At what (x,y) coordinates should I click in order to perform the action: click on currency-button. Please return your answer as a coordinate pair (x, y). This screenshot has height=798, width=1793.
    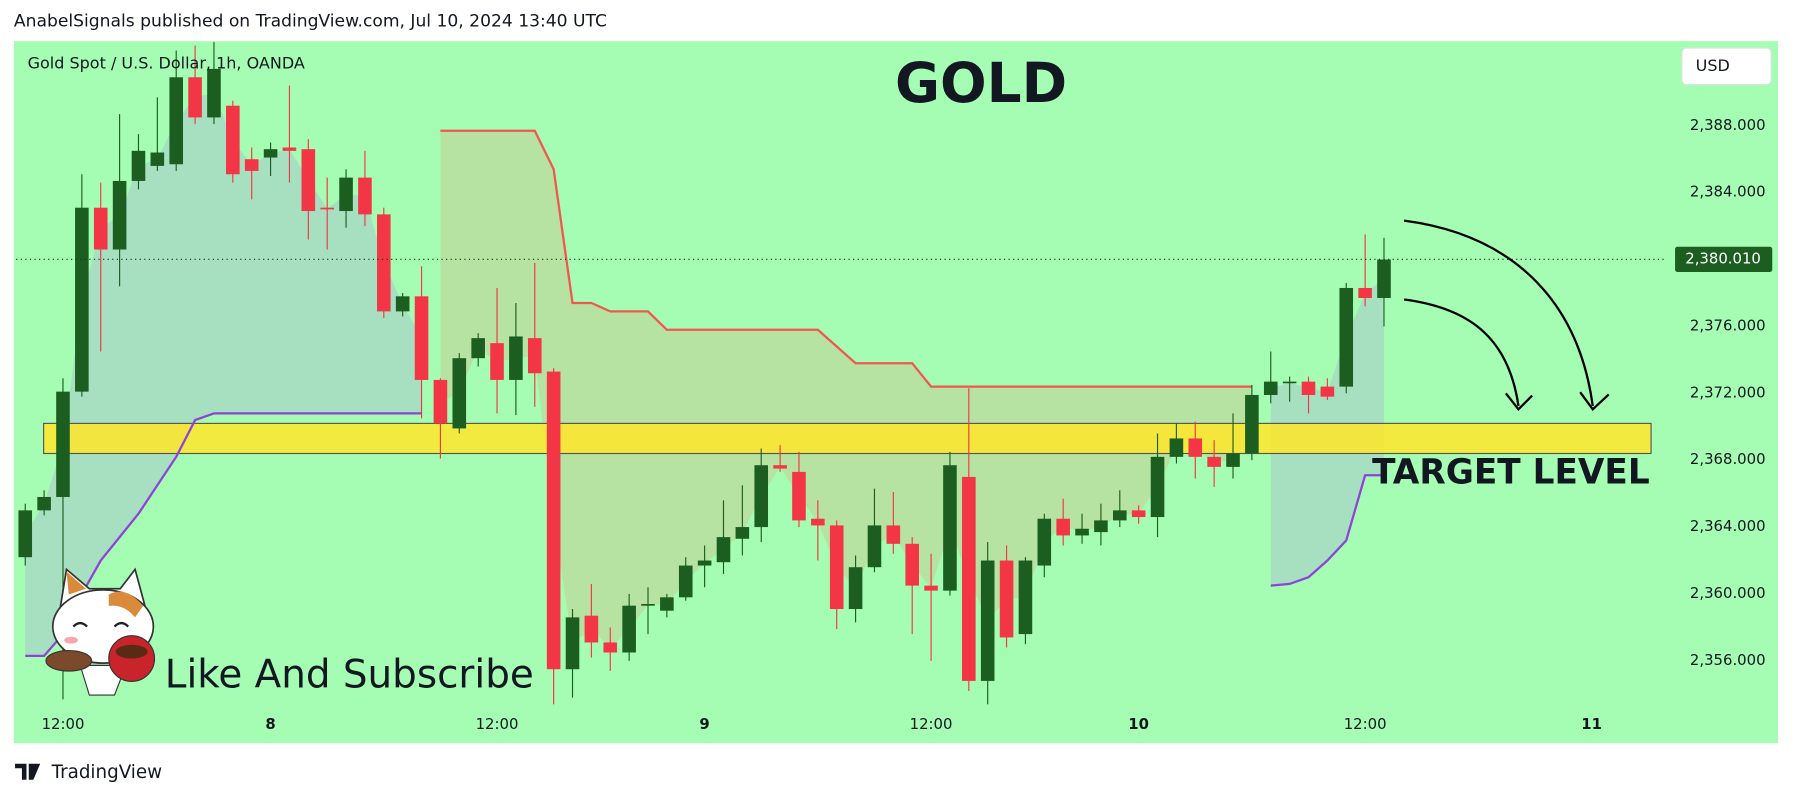
    Looking at the image, I should click on (1726, 66).